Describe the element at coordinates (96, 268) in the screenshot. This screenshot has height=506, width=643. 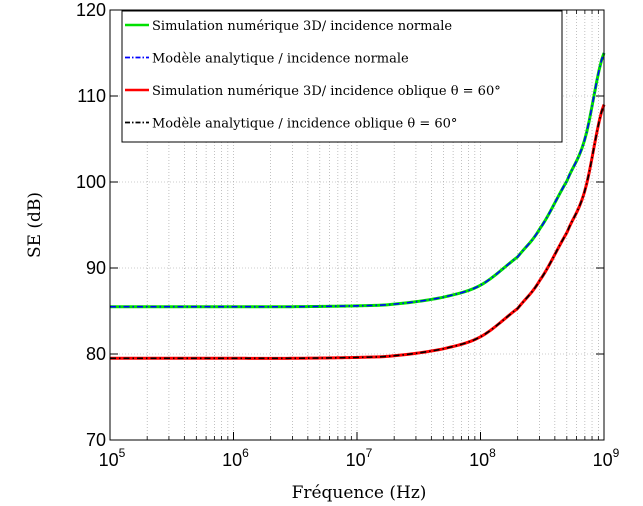
I see `y-tick-label: 90` at that location.